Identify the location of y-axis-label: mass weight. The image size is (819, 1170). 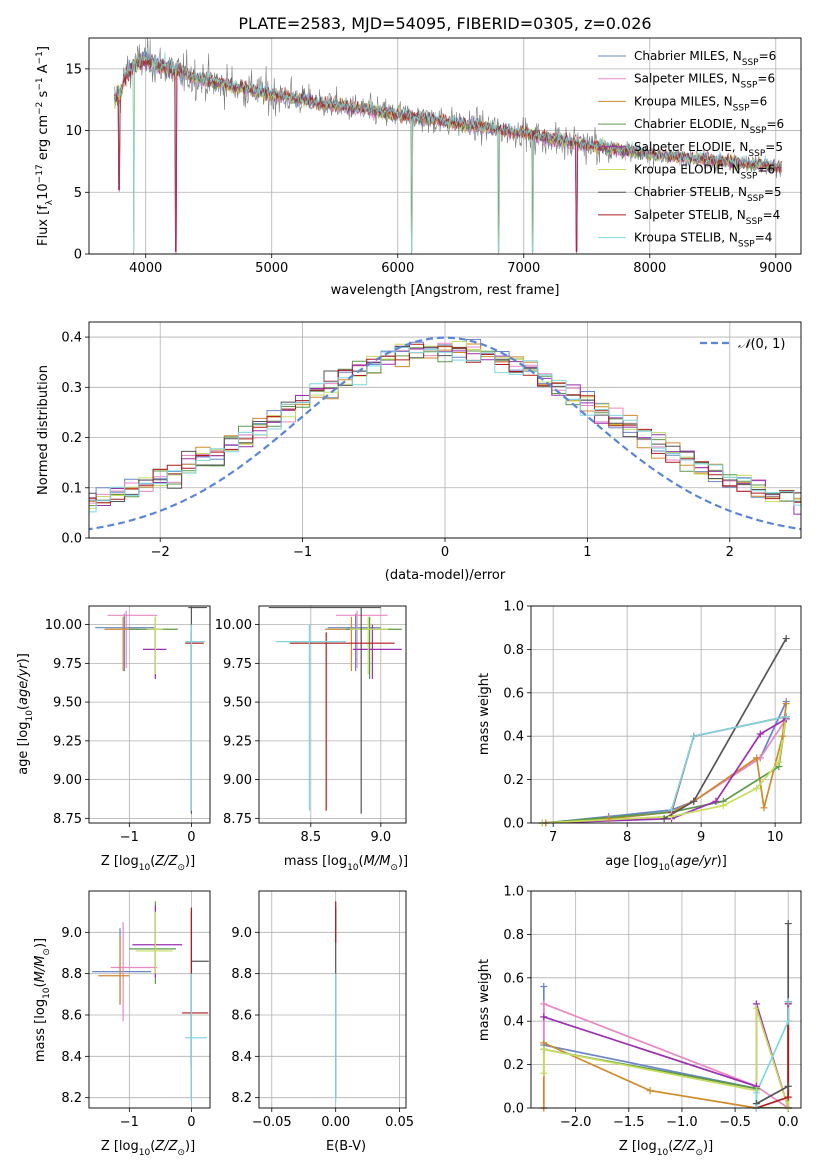
(484, 1000).